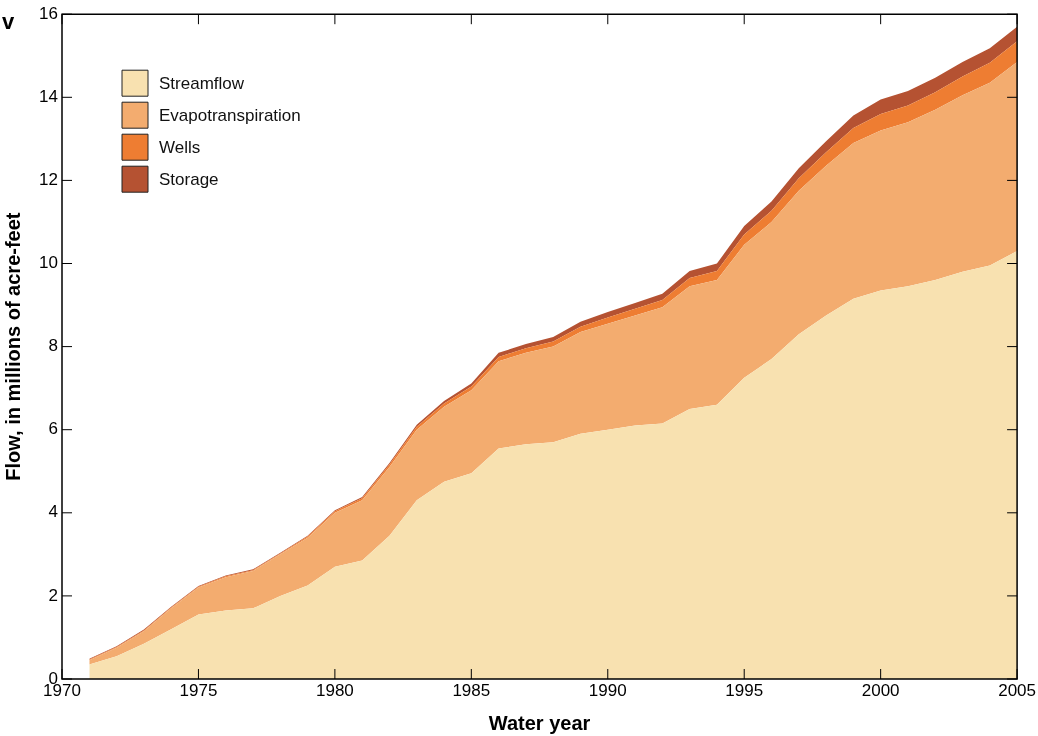 The image size is (1038, 736). I want to click on y-tick-label: 2, so click(53, 595).